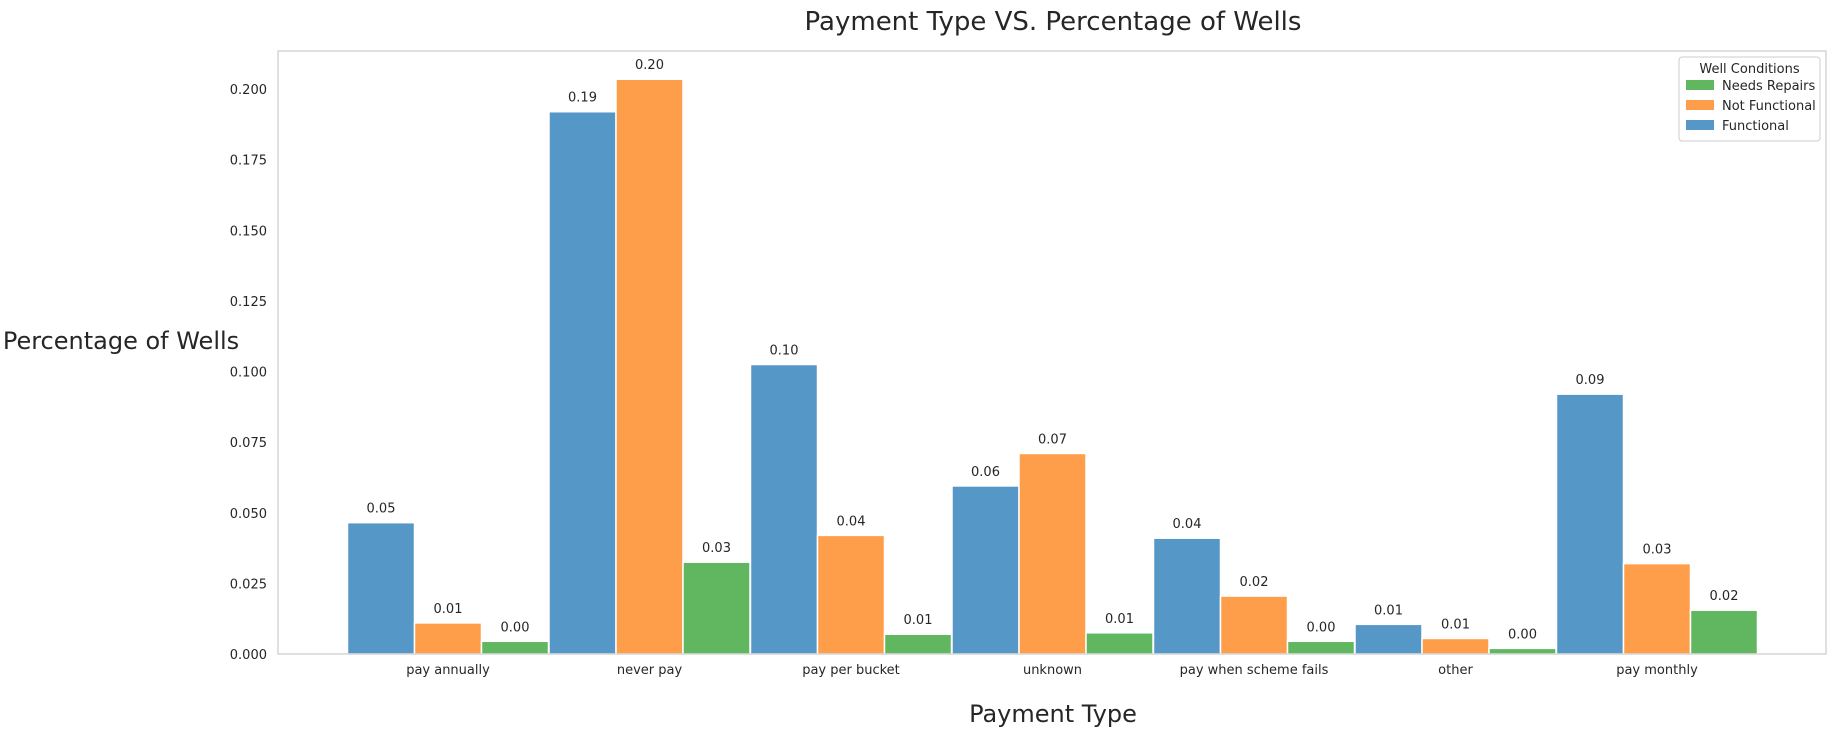 This screenshot has width=1837, height=737. I want to click on y-tick-label: 0.075, so click(248, 443).